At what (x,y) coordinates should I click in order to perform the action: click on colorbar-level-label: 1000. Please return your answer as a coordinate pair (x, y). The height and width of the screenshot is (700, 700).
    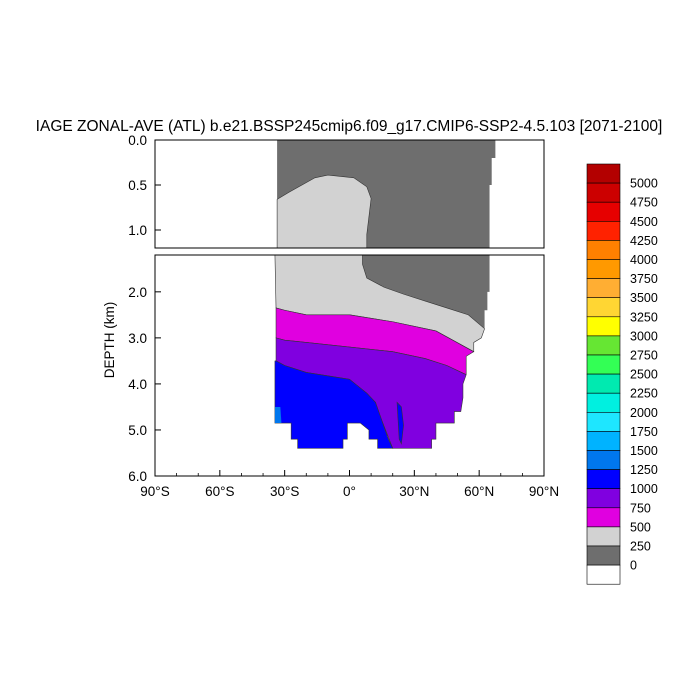
    Looking at the image, I should click on (644, 489).